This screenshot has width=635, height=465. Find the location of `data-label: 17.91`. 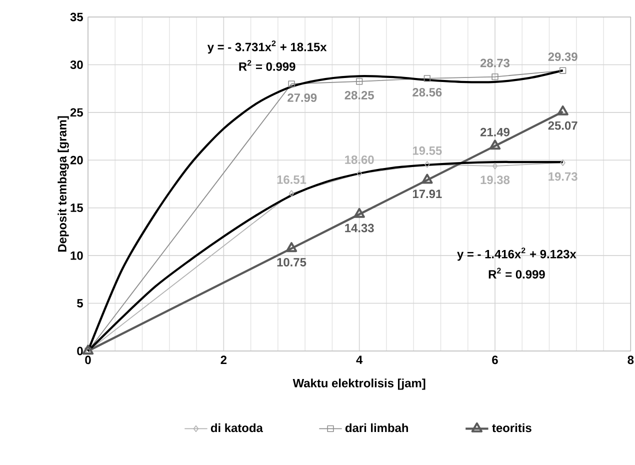

data-label: 17.91 is located at coordinates (427, 194).